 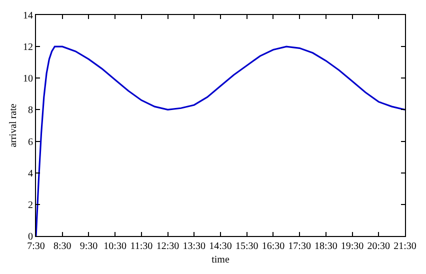 I want to click on x-axis-title: time, so click(x=221, y=260).